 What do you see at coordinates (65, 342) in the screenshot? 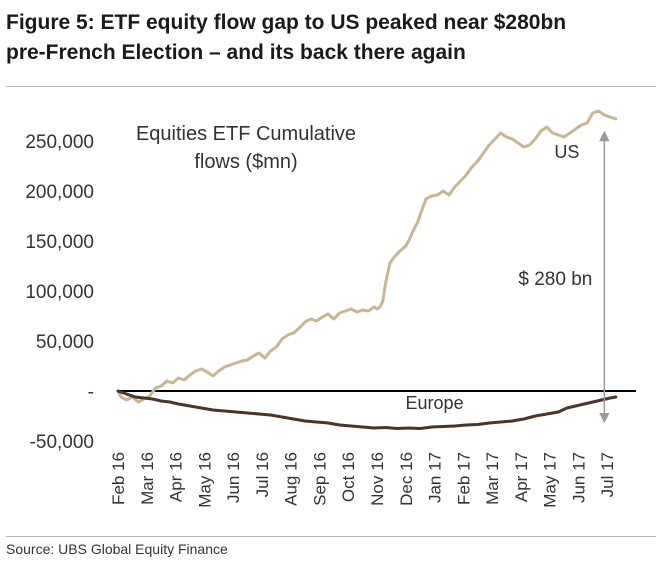
I see `y-tick-label: 50,000` at bounding box center [65, 342].